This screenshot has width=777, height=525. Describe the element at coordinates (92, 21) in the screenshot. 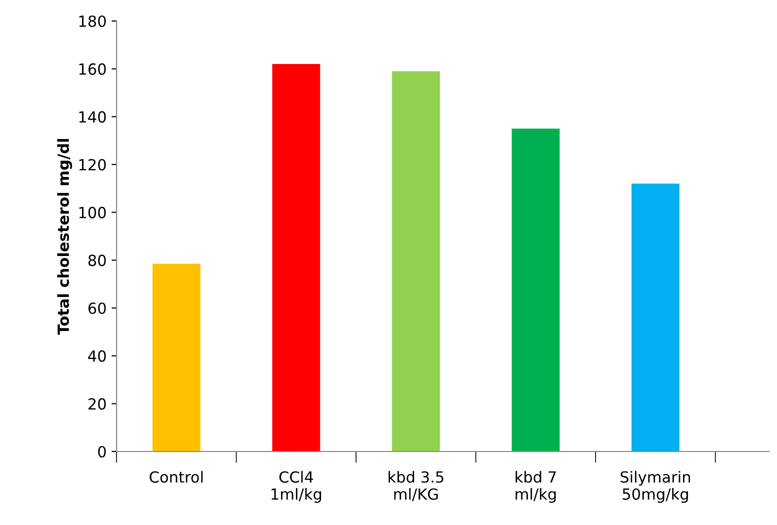

I see `y-tick-label: 180` at that location.